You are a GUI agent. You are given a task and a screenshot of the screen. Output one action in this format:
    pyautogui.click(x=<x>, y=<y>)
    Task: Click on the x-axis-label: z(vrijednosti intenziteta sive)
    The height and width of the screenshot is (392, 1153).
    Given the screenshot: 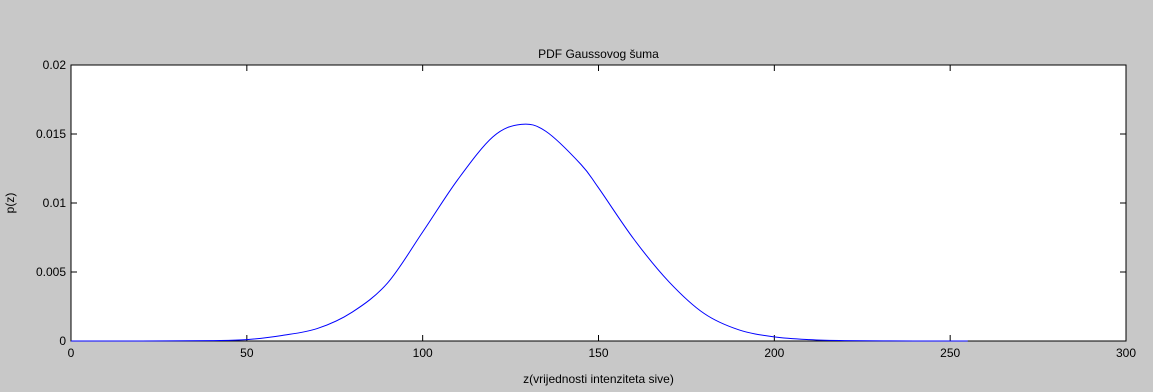 What is the action you would take?
    pyautogui.click(x=598, y=379)
    